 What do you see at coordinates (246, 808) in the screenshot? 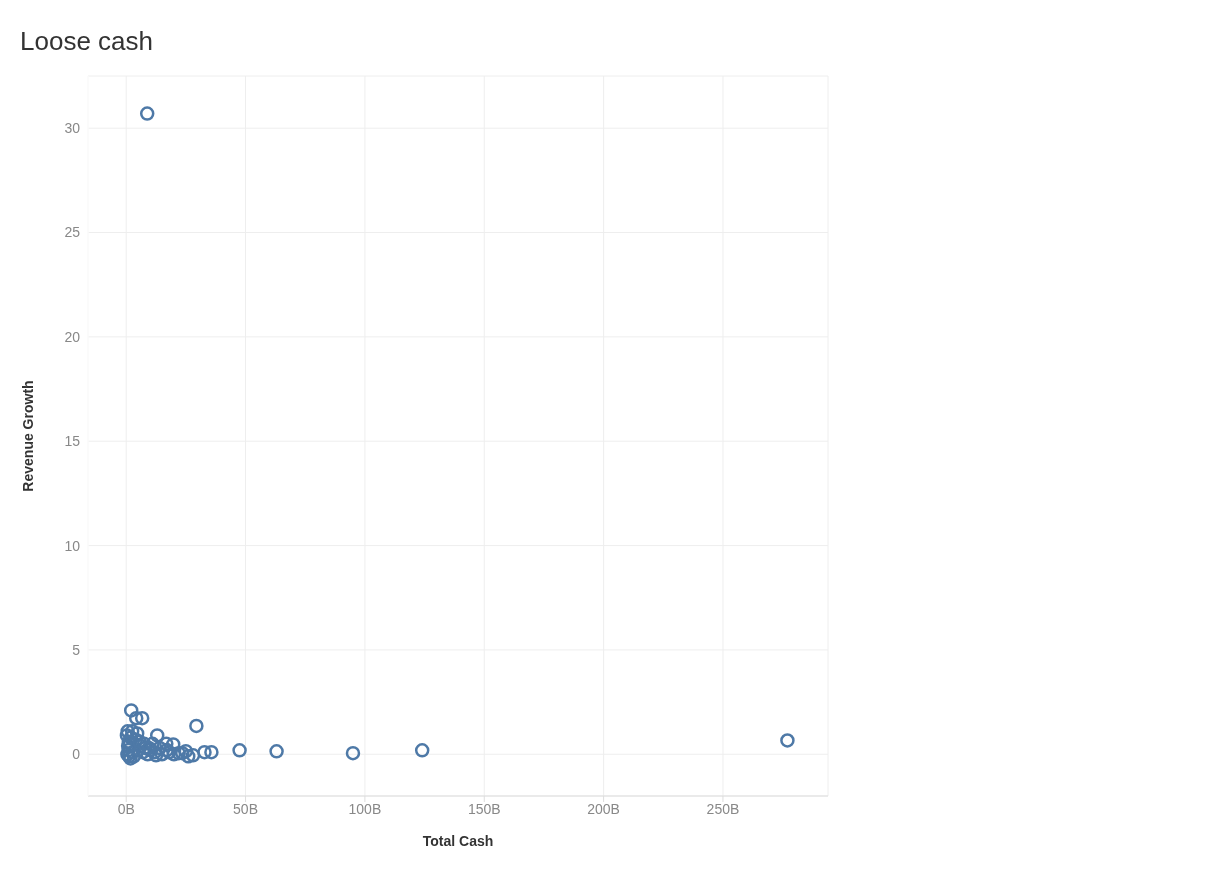
I see `x-tick-label: 50B` at bounding box center [246, 808].